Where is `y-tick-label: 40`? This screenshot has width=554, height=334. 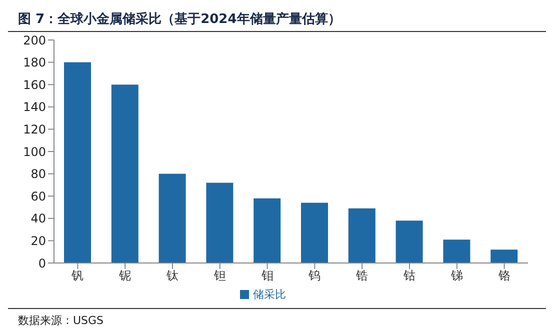
y-tick-label: 40 is located at coordinates (38, 219).